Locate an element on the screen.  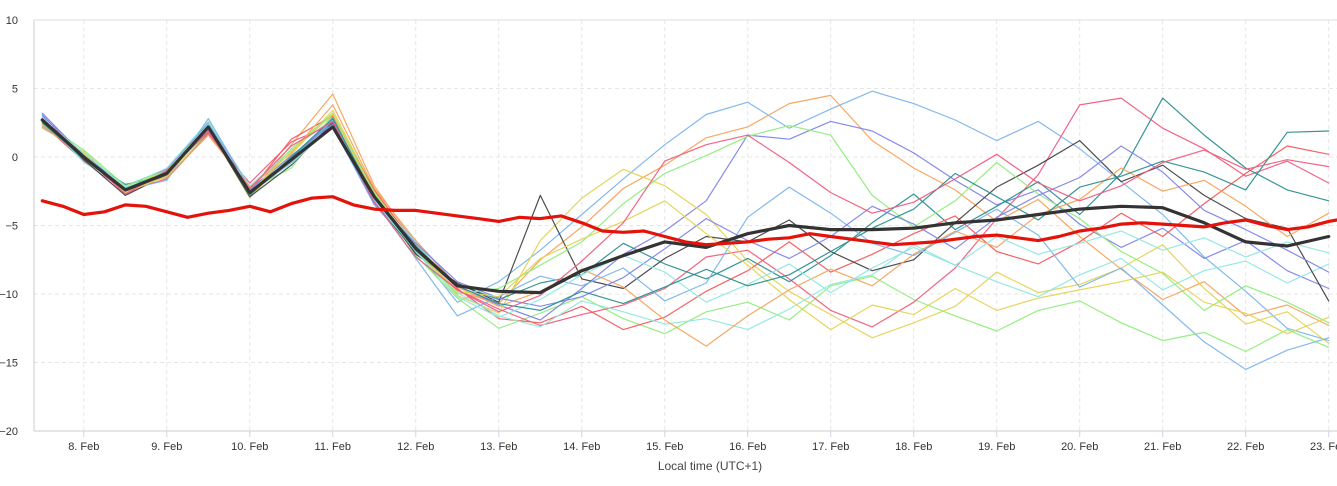
y-tick-label: 10 is located at coordinates (12, 21).